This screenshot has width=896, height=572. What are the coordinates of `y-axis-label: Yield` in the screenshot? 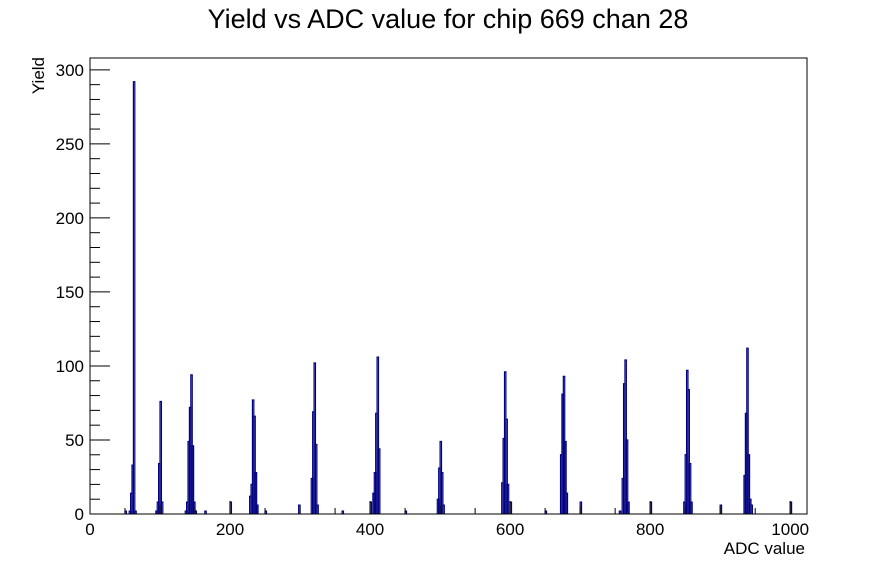 It's located at (38, 75).